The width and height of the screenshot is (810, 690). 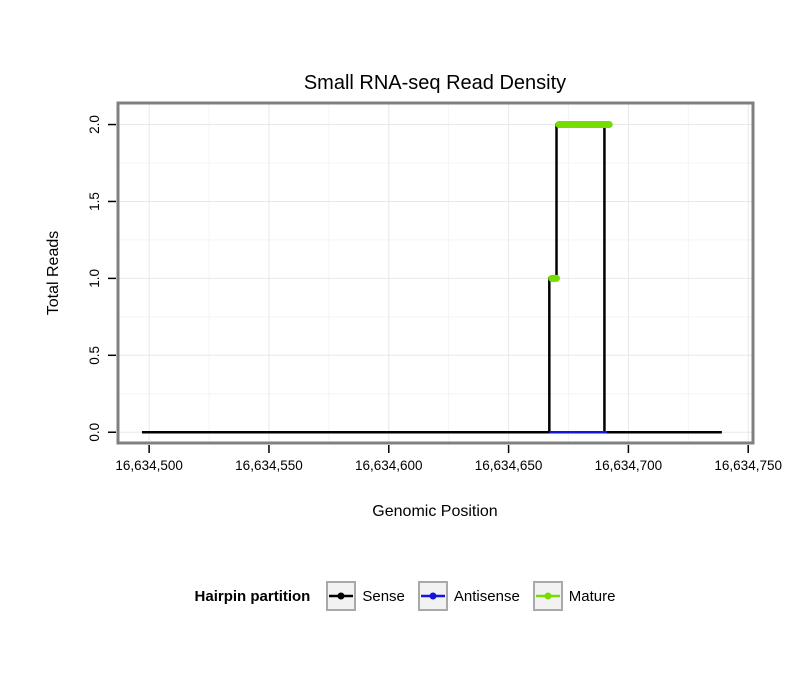 I want to click on legend-glyph-antisense, so click(x=432, y=596).